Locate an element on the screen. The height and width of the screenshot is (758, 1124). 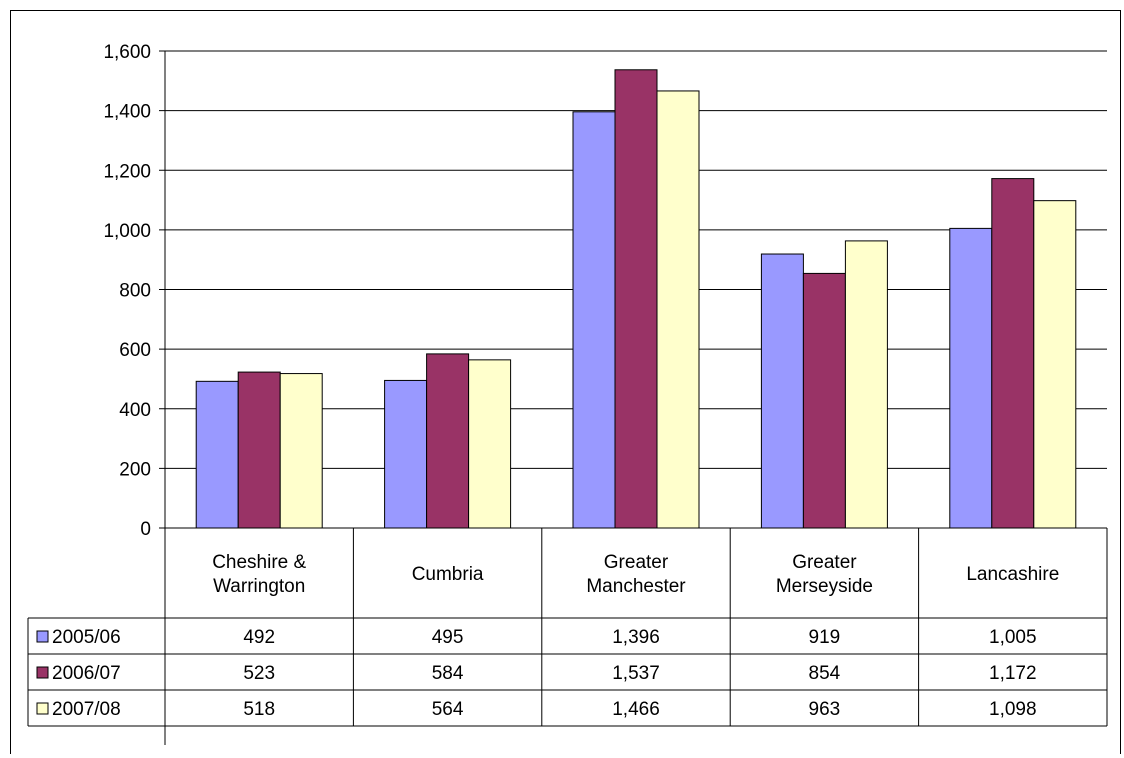
y-tick-label: 800 is located at coordinates (135, 291).